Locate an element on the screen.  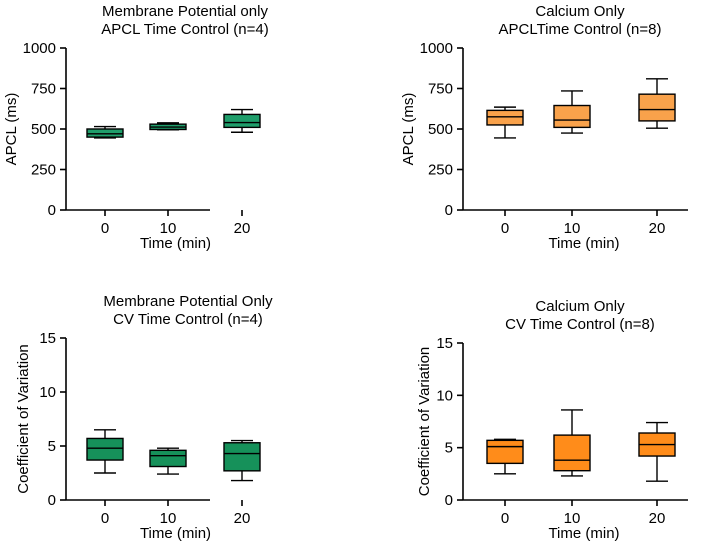
chart-title-line: CV Time Control (n=4) is located at coordinates (188, 319).